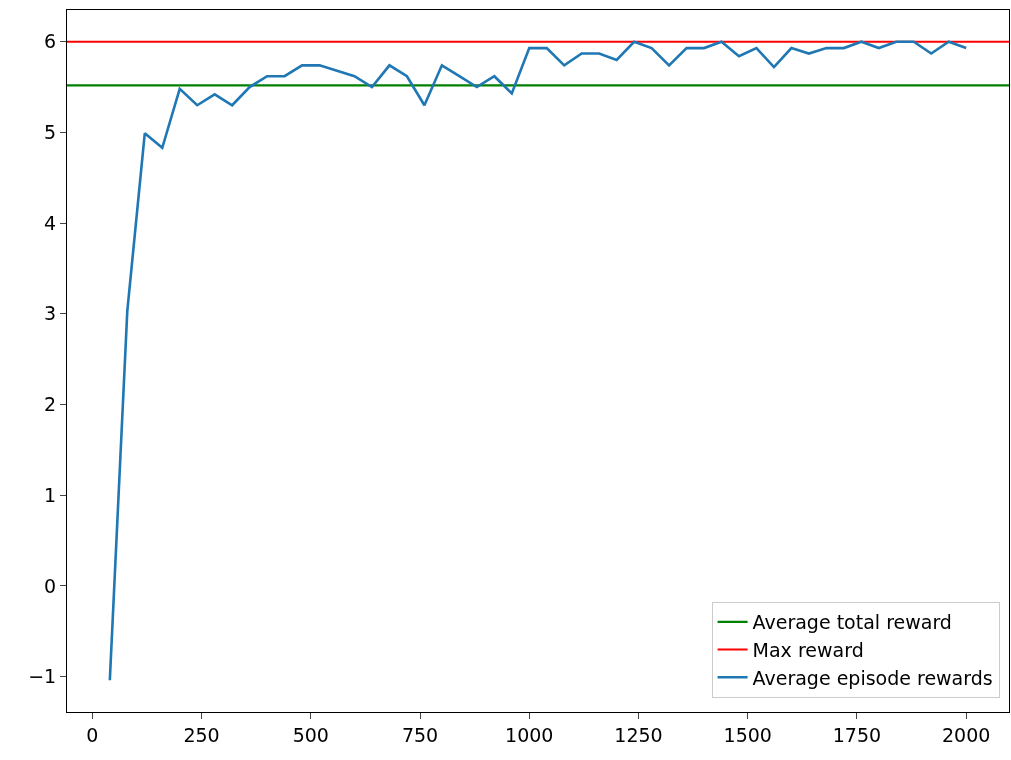  I want to click on y-tick-label: 1, so click(50, 494).